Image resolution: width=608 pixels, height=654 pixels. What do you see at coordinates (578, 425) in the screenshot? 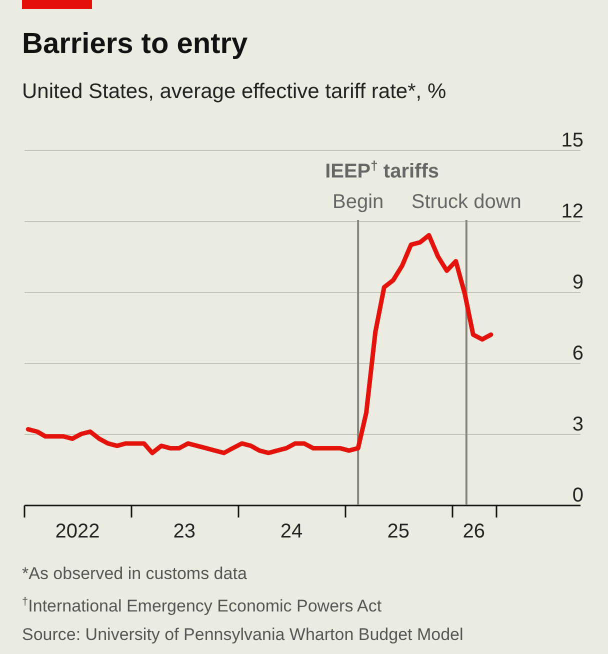
I see `y-tick-label: 3` at bounding box center [578, 425].